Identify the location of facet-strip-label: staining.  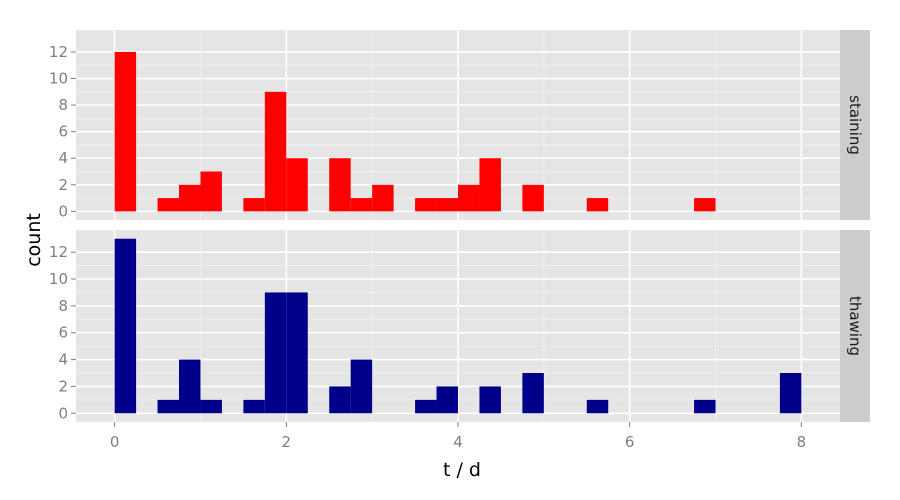
(855, 125).